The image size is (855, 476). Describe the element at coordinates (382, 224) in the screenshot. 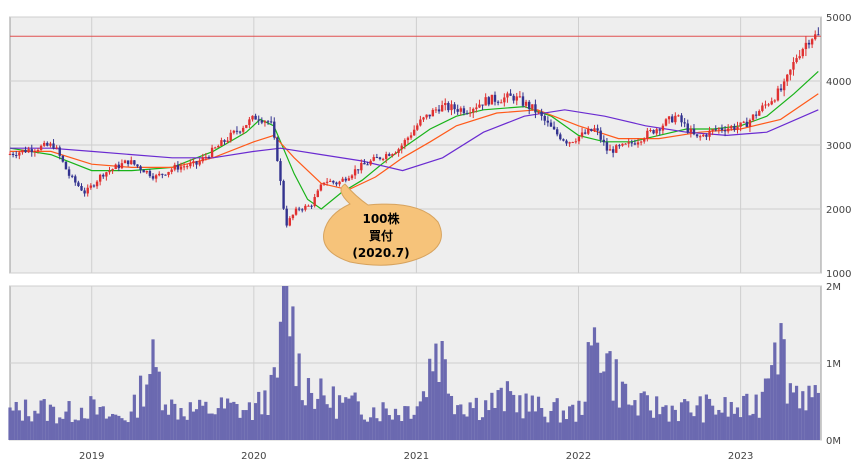

I see `callout-bubble` at that location.